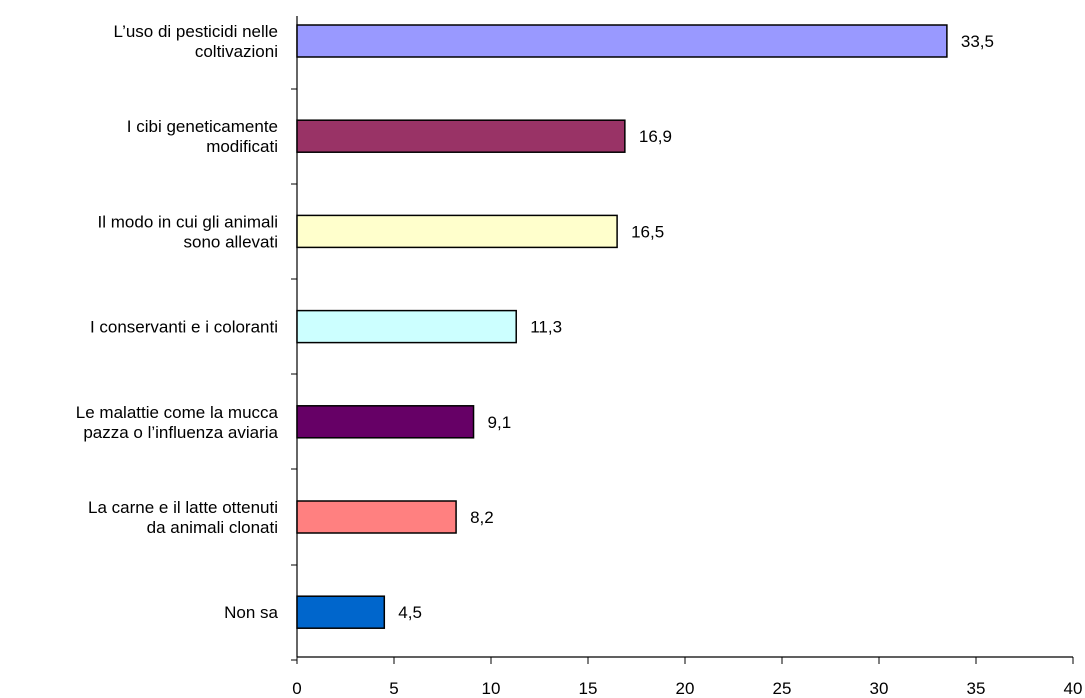 Image resolution: width=1085 pixels, height=698 pixels. Describe the element at coordinates (482, 517) in the screenshot. I see `value-label: 8,2` at that location.